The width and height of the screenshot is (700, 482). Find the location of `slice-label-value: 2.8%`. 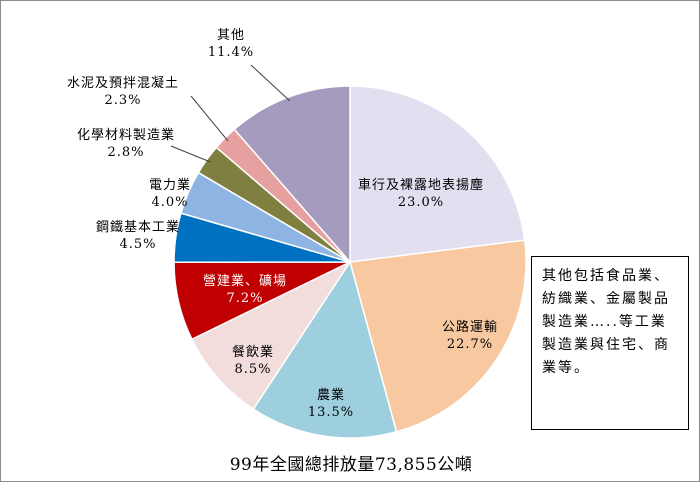

slice-label-value: 2.8% is located at coordinates (126, 152).